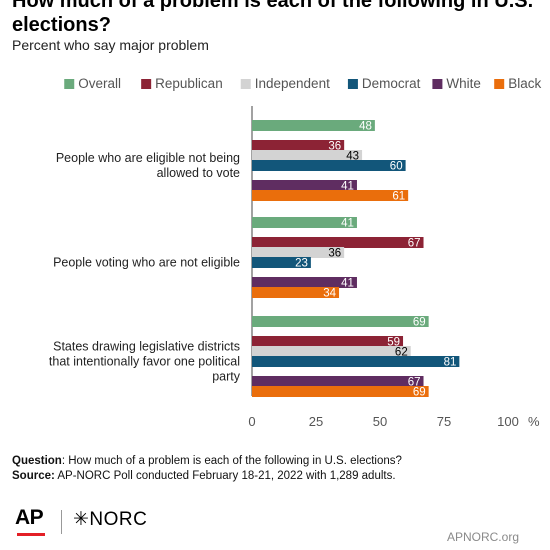 This screenshot has height=550, width=550. I want to click on value-label-democrat-1: 60, so click(396, 167).